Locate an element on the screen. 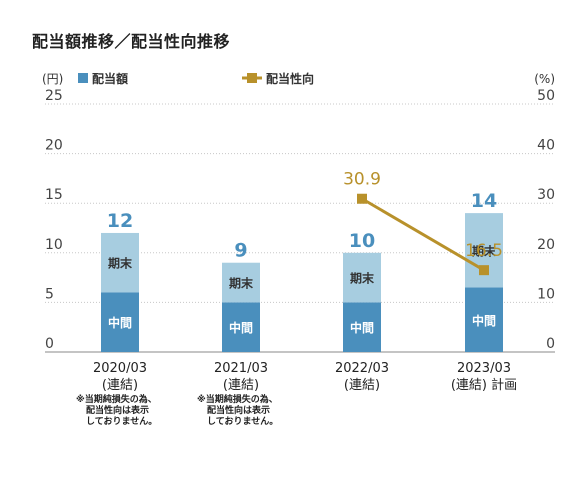 This screenshot has width=587, height=478. bar-total-label: 14 is located at coordinates (484, 201).